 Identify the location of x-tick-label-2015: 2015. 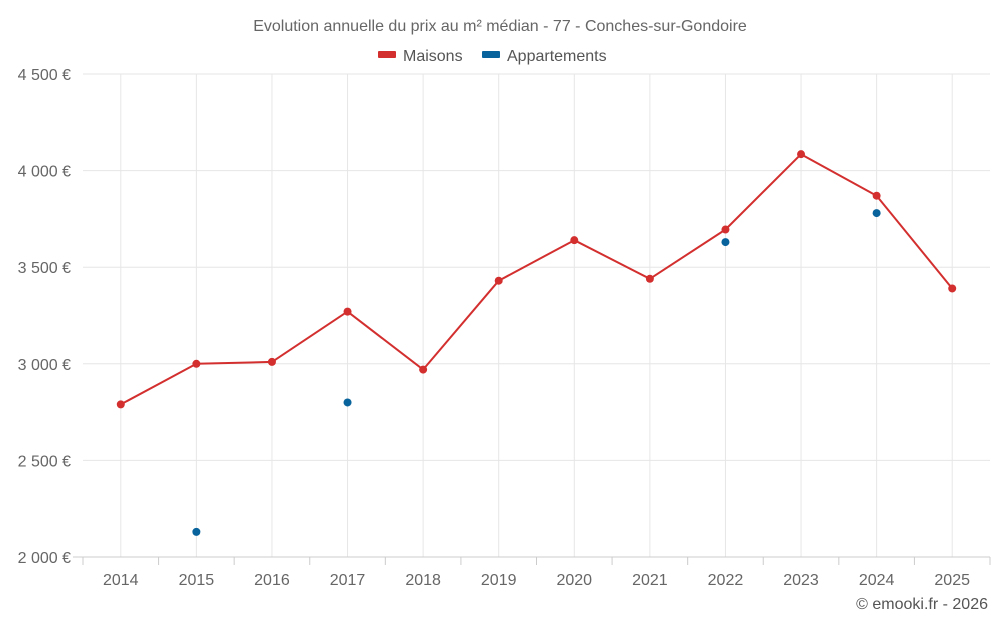
(197, 580).